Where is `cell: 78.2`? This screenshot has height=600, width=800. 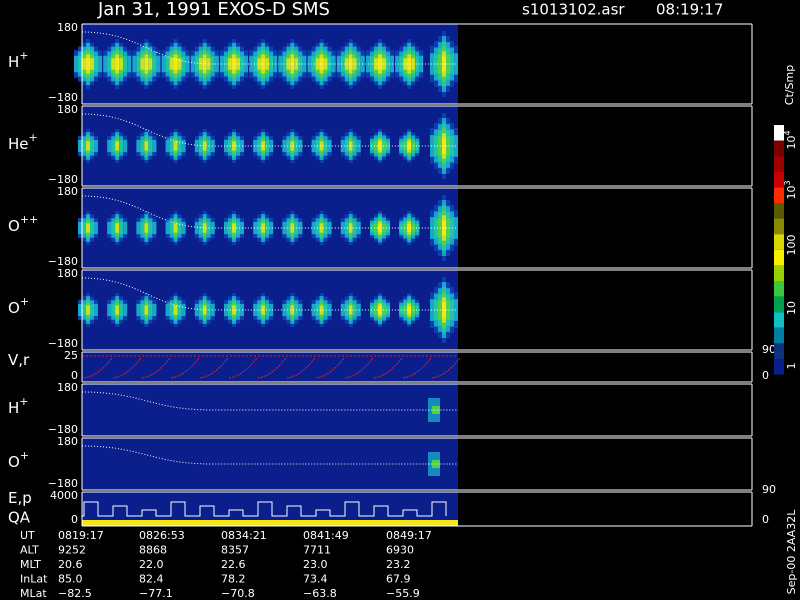 cell: 78.2 is located at coordinates (233, 579).